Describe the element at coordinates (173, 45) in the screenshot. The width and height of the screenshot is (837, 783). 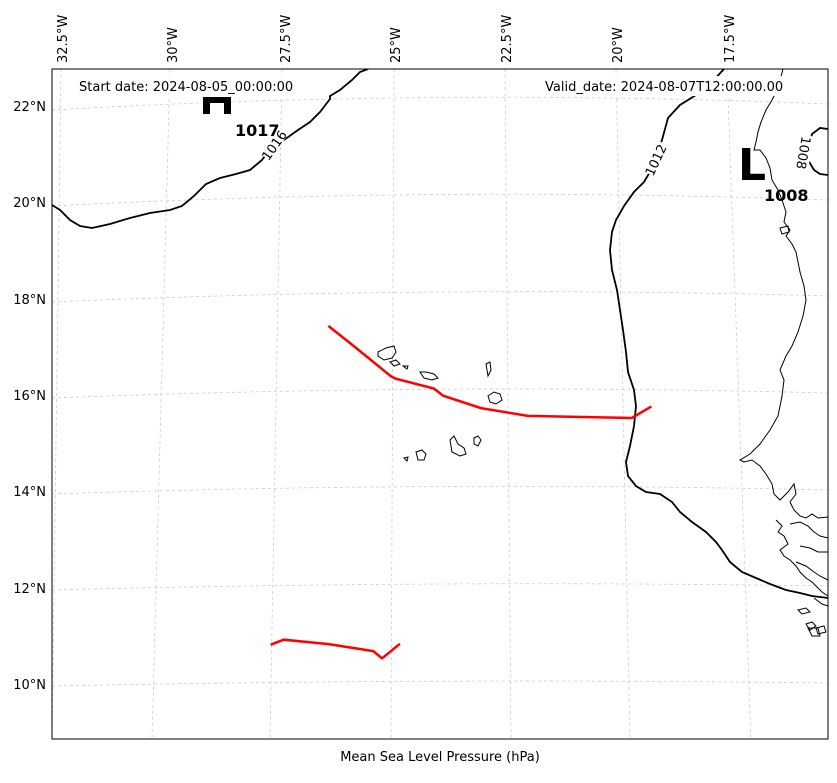
I see `lon-tick-label: 30°W` at that location.